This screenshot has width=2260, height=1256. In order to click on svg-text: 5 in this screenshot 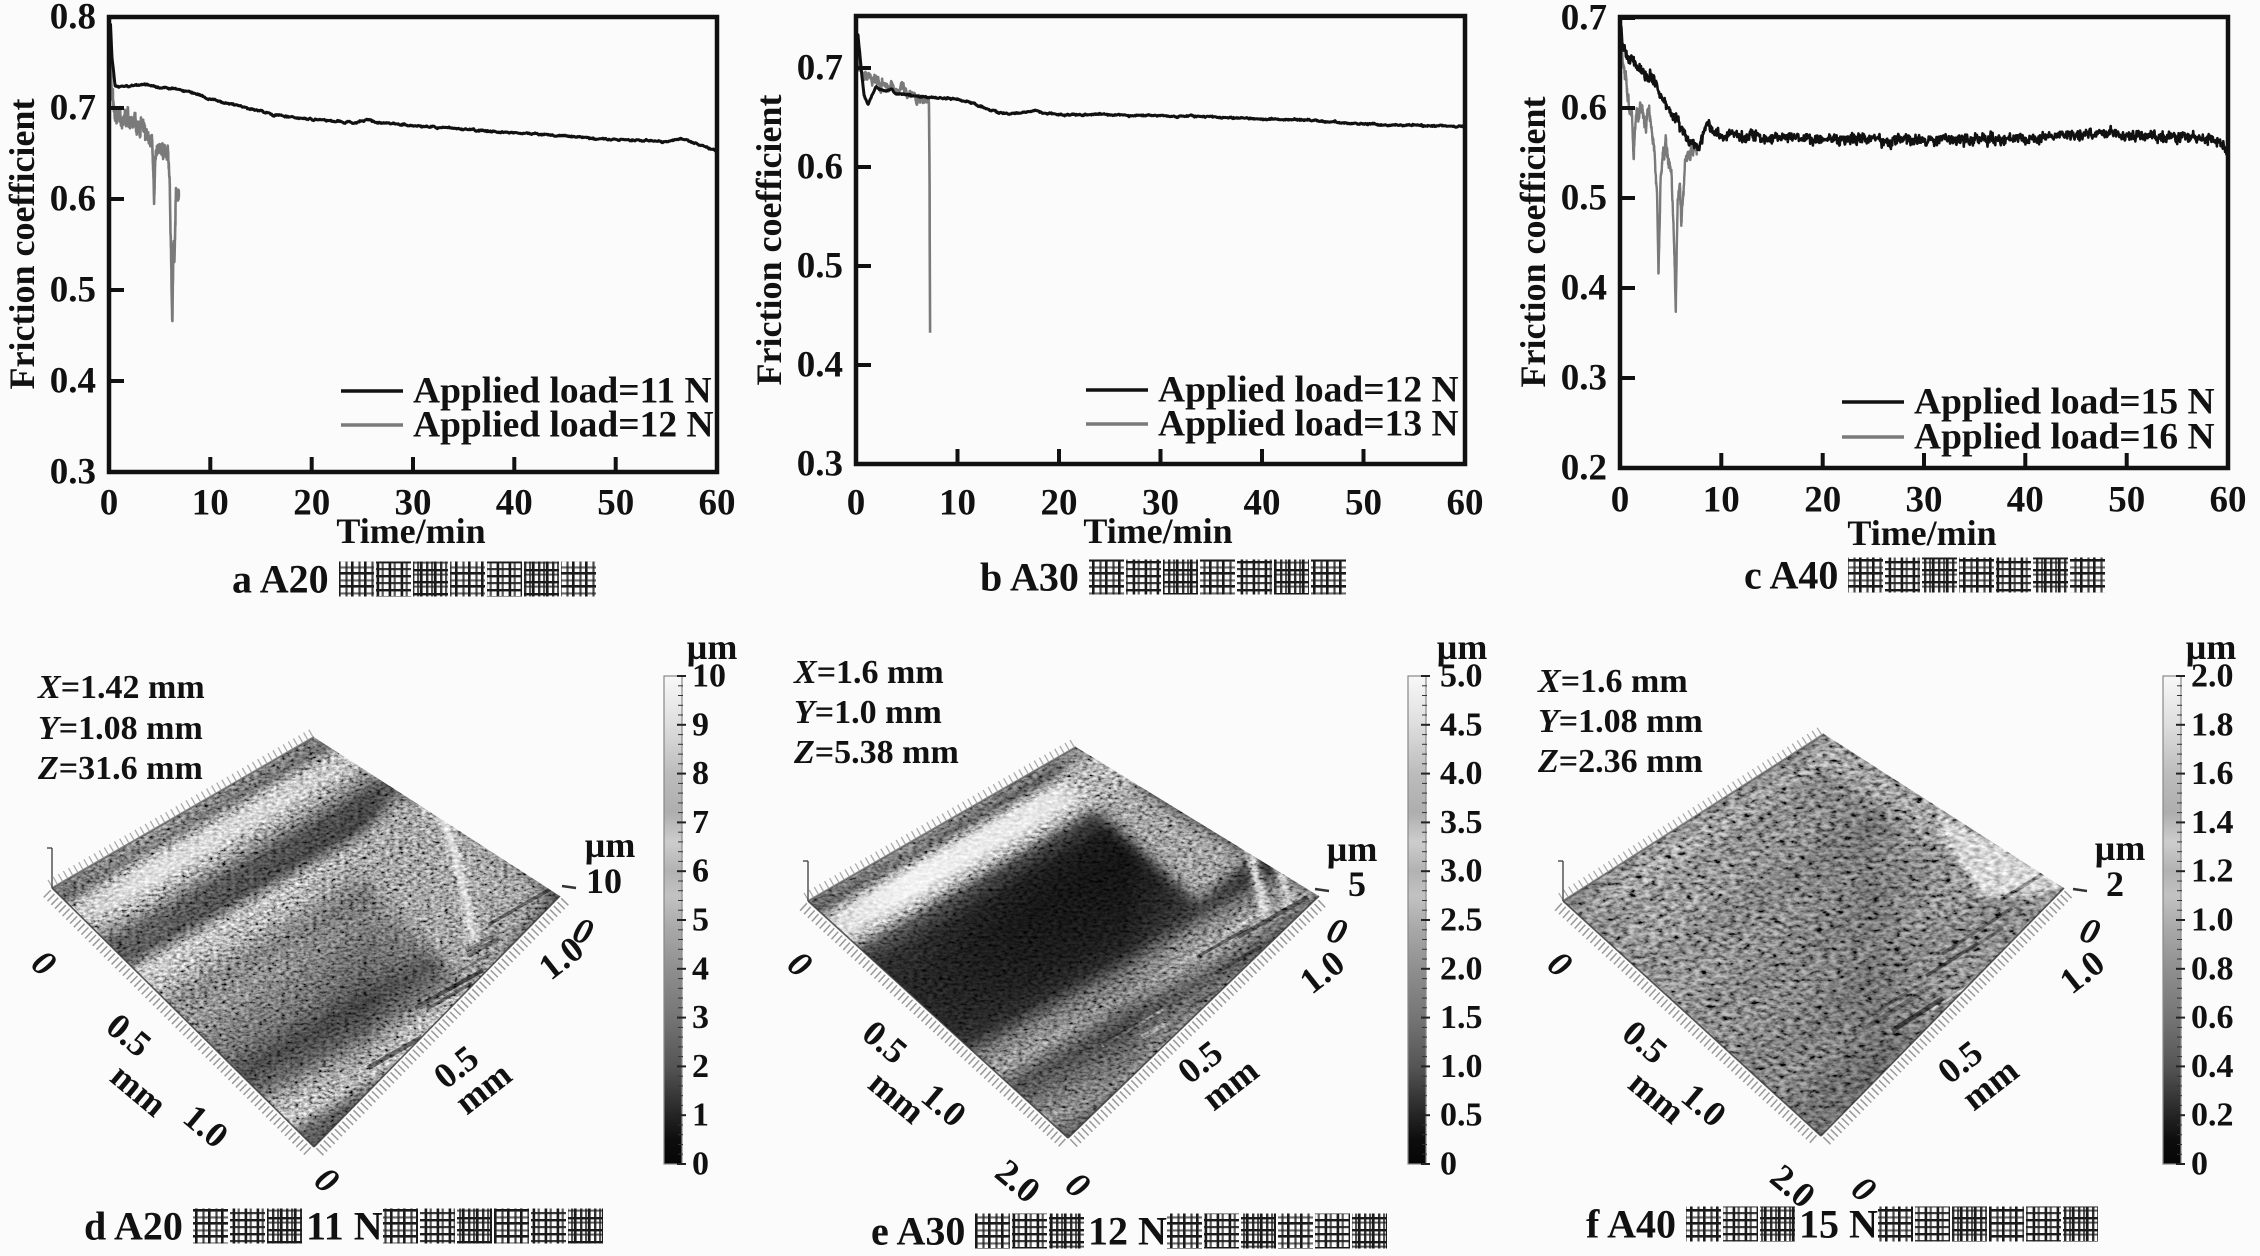, I will do `click(700, 920)`.